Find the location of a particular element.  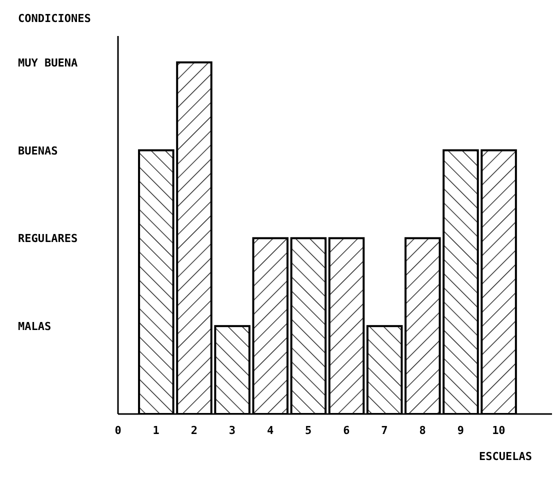

text: REGULARES is located at coordinates (48, 239).